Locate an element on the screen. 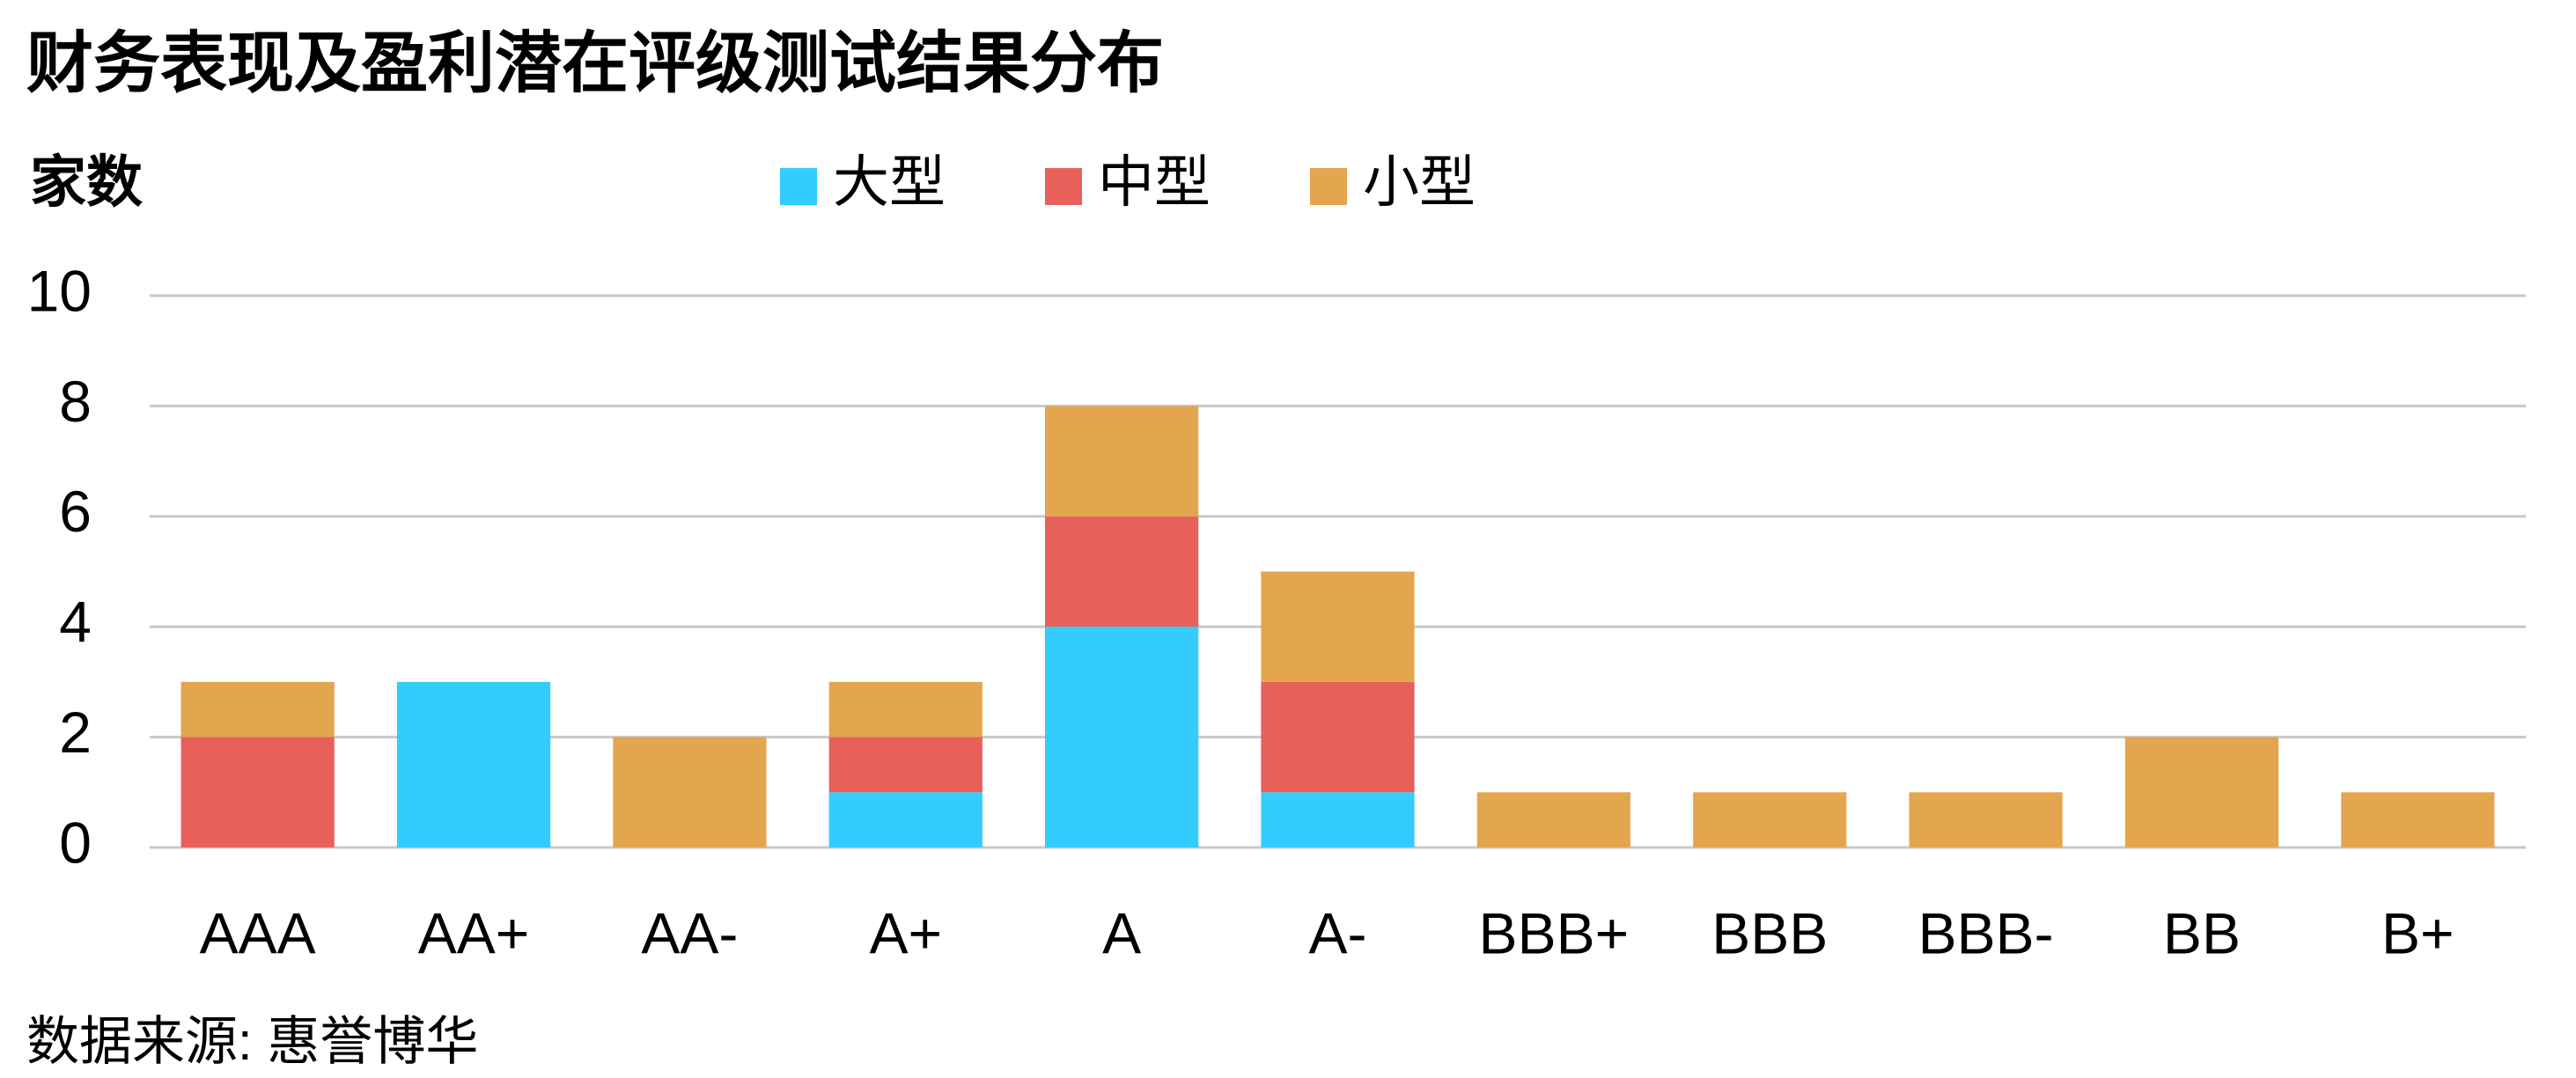 This screenshot has height=1078, width=2576. x-tick-label: BBB- is located at coordinates (1986, 933).